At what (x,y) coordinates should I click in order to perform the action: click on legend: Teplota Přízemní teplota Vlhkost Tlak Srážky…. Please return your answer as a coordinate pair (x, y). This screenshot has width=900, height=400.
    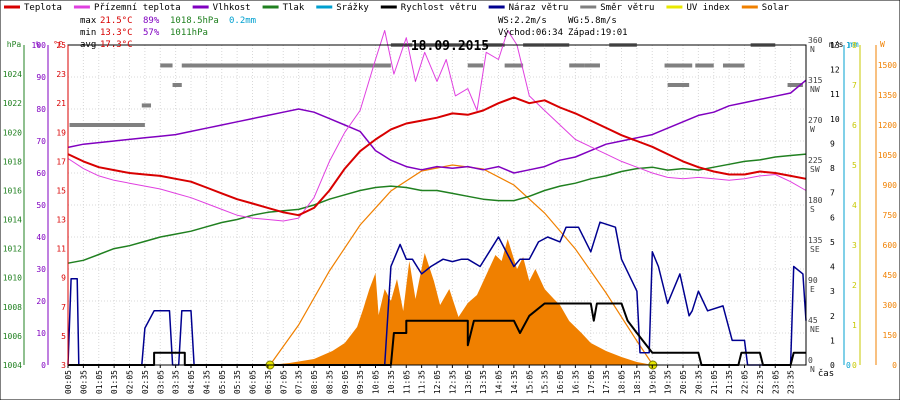
    Looking at the image, I should click on (396, 8).